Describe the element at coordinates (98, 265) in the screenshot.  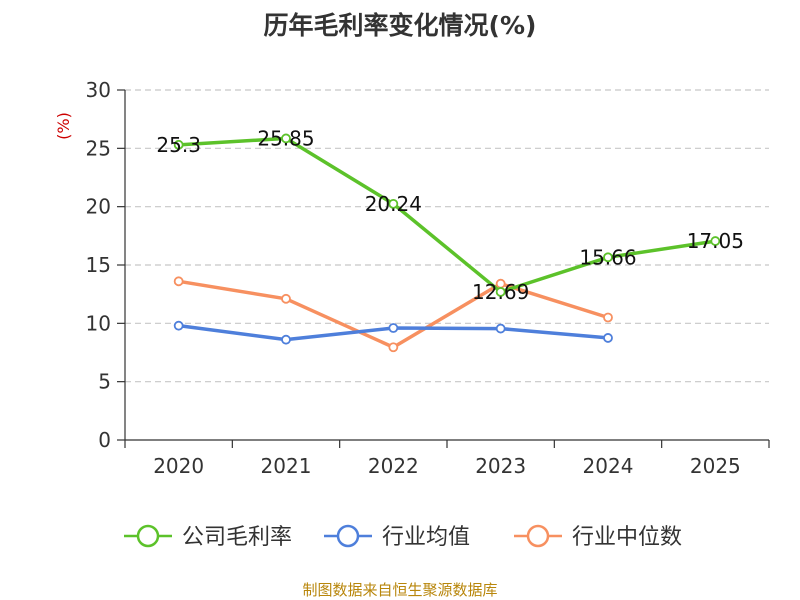
I see `y-tick-label: 15` at that location.